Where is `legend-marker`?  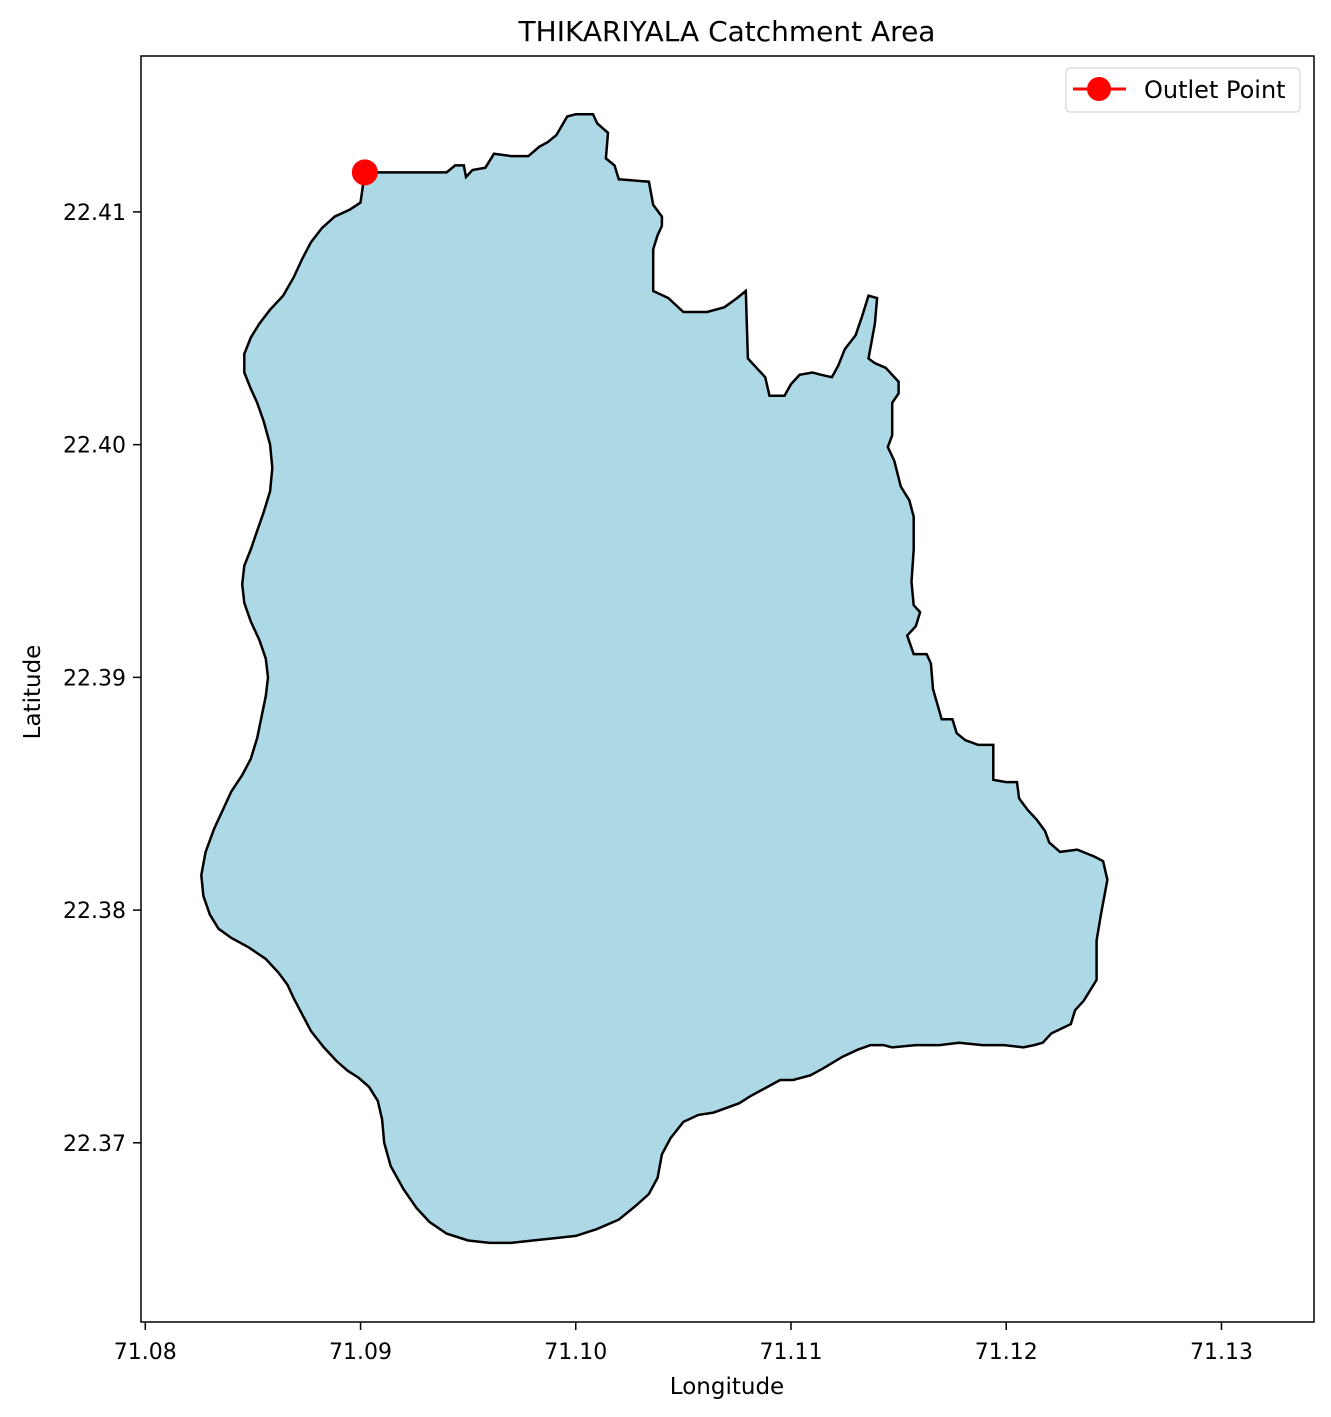
legend-marker is located at coordinates (1099, 89).